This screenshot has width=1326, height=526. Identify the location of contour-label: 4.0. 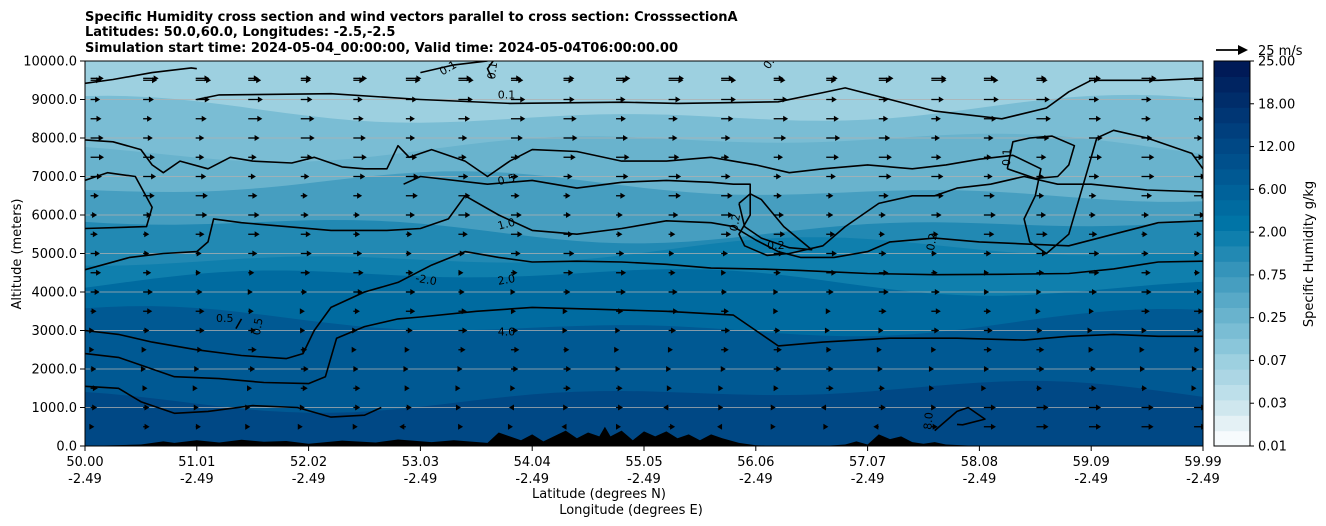
(507, 331).